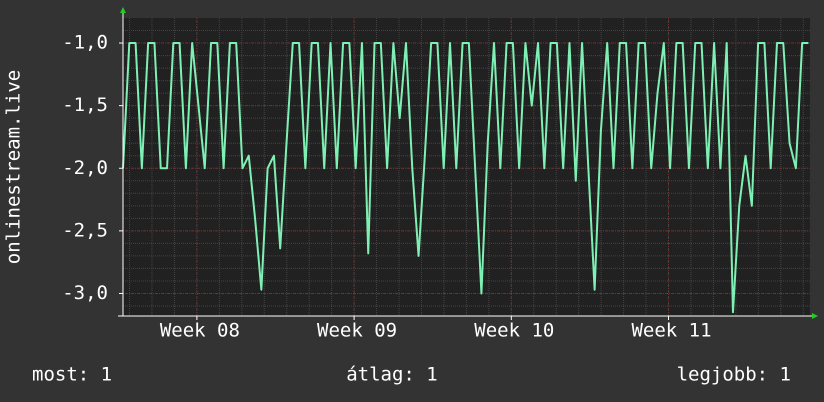 This screenshot has height=402, width=824. What do you see at coordinates (357, 331) in the screenshot?
I see `x-tick-label: Week 09` at bounding box center [357, 331].